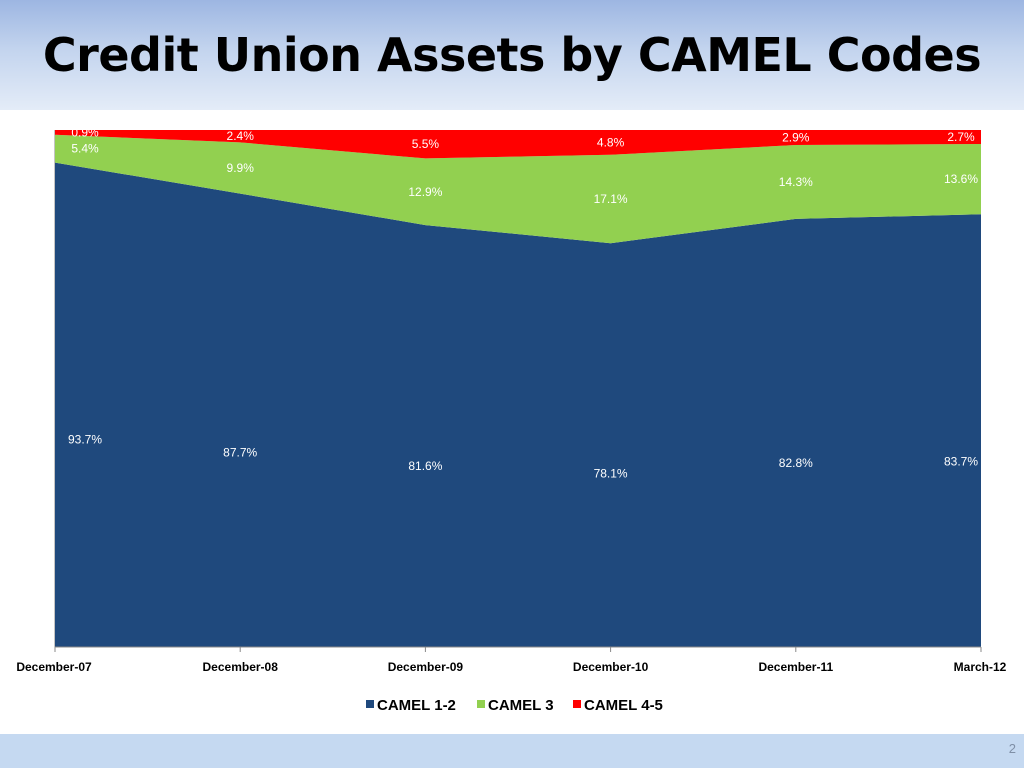  What do you see at coordinates (795, 667) in the screenshot?
I see `x-tick-label: December-11` at bounding box center [795, 667].